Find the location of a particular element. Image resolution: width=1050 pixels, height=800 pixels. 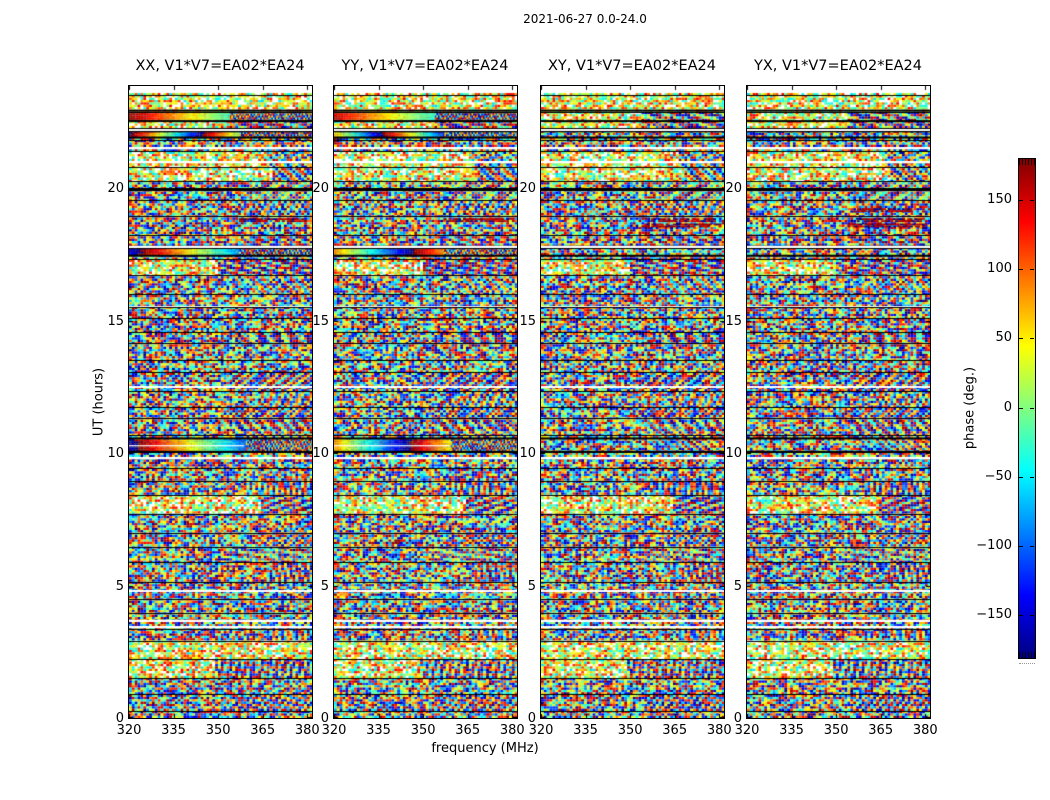

heatmap-canvas-xx is located at coordinates (220, 402).